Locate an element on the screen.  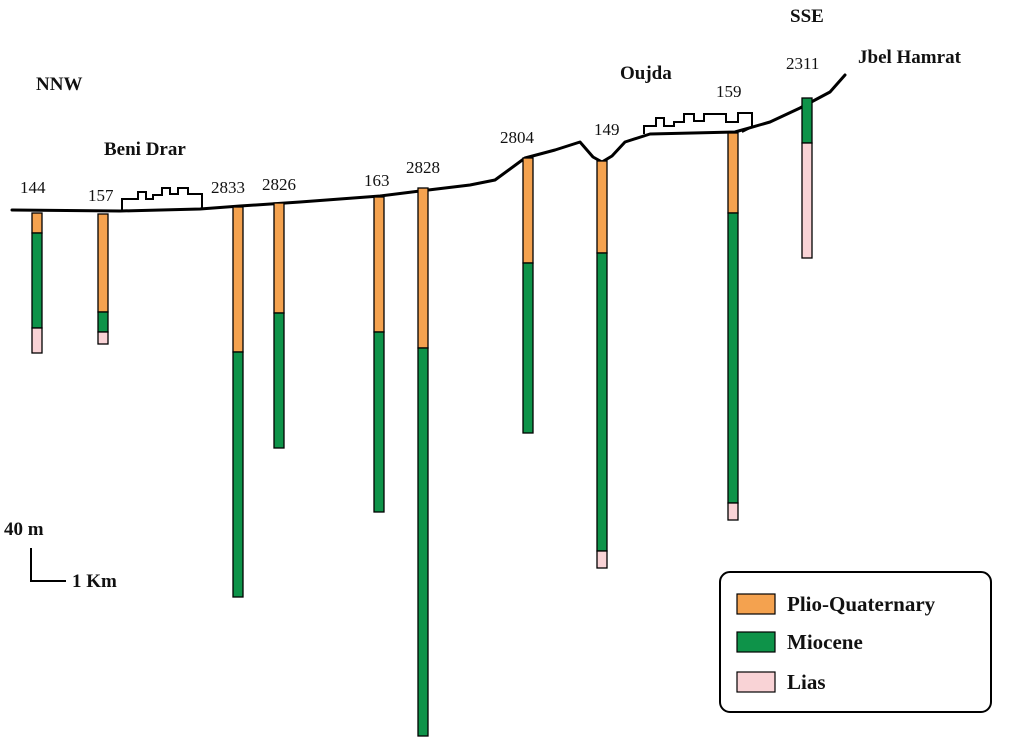
well-144-mio-segment is located at coordinates (37, 280).